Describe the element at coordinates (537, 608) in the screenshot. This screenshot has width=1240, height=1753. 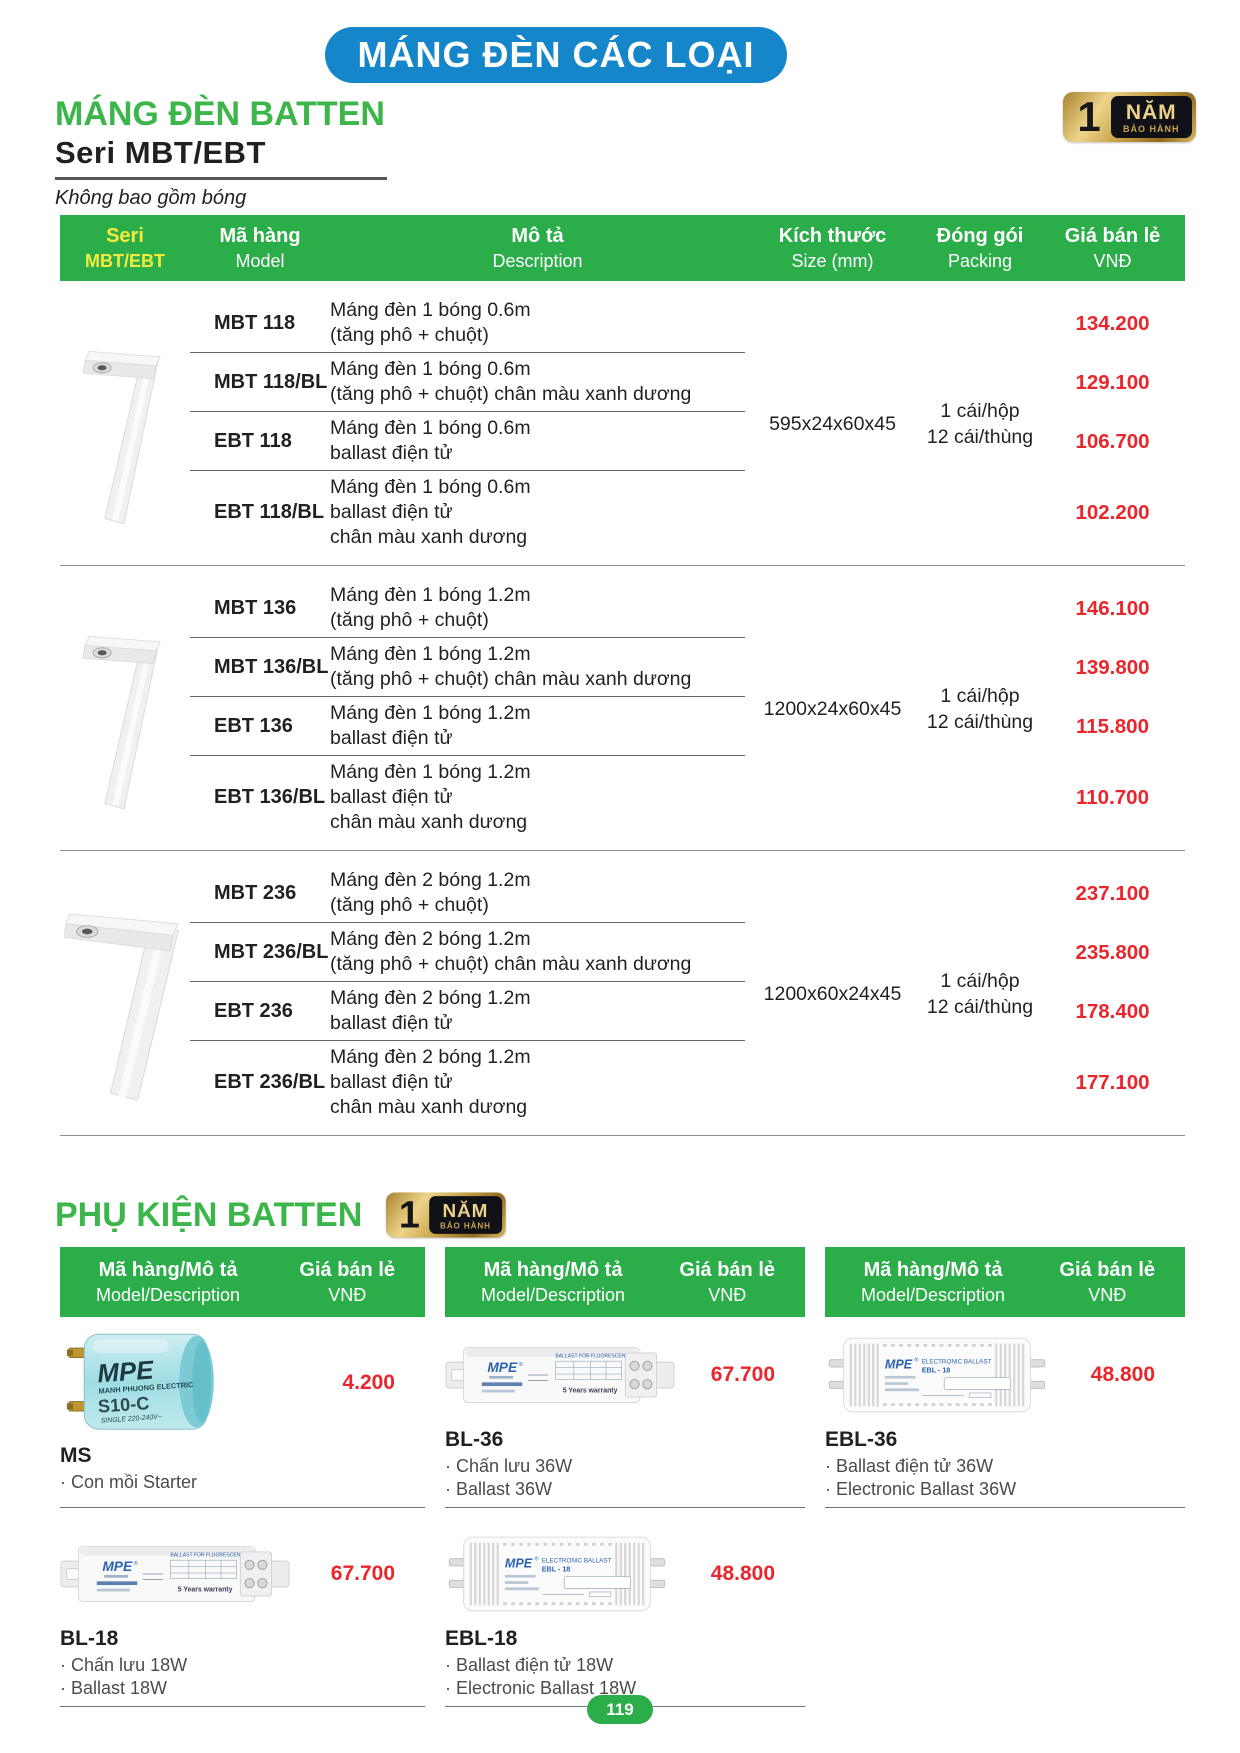
I see `model-description: Máng đèn 1 bóng 1.2m (tăng phô + chuột)` at that location.